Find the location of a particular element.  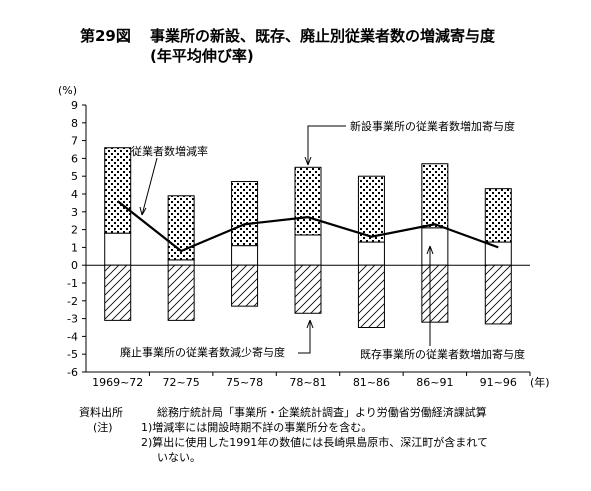

y-tick-label: 6 is located at coordinates (74, 158).